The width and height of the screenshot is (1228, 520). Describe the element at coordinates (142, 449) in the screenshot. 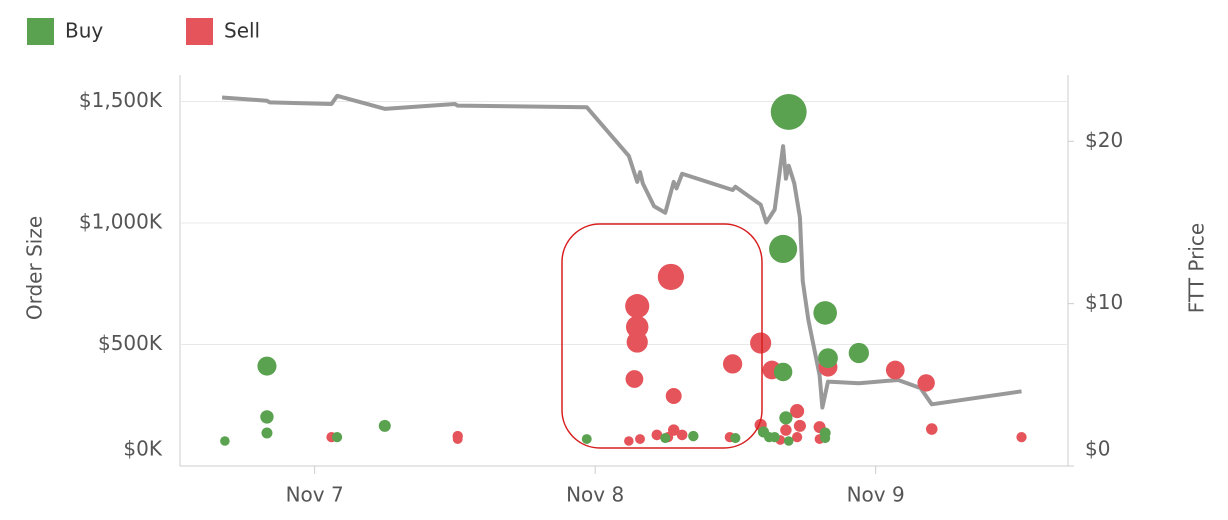

I see `y-tick-label: $0K` at that location.